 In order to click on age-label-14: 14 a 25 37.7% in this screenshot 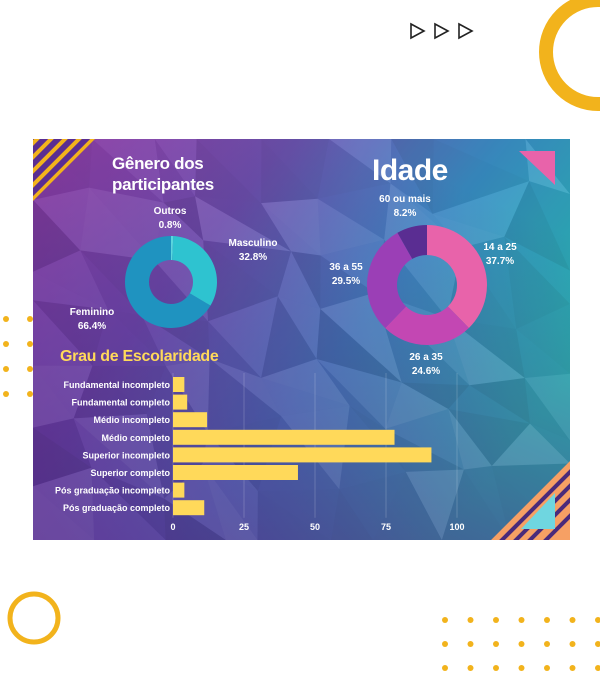, I will do `click(500, 255)`.